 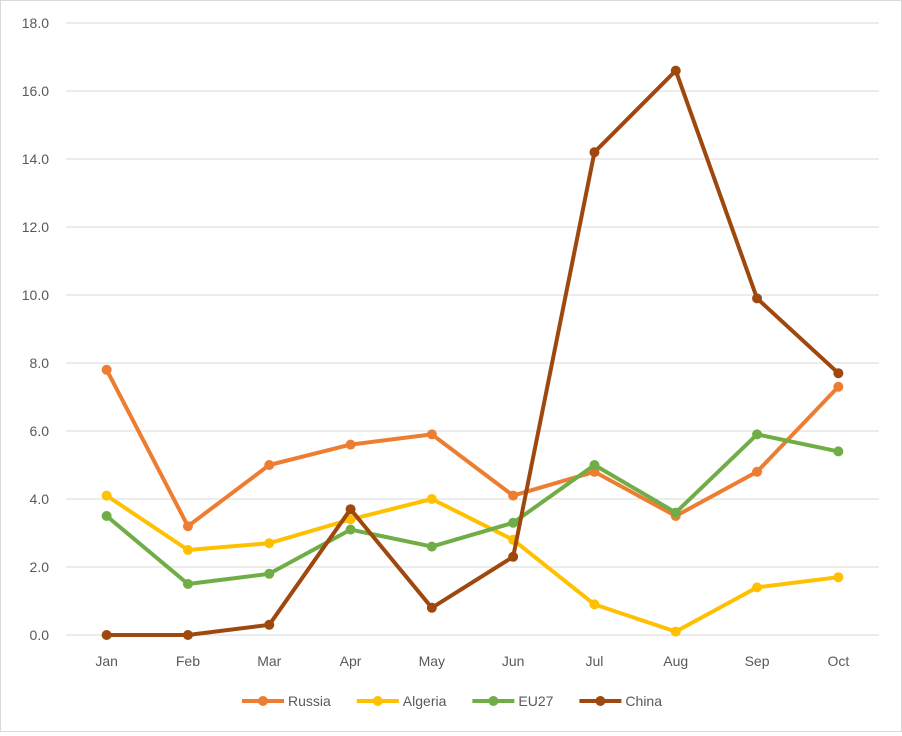 I want to click on legend-label-eu27: EU27, so click(x=535, y=701).